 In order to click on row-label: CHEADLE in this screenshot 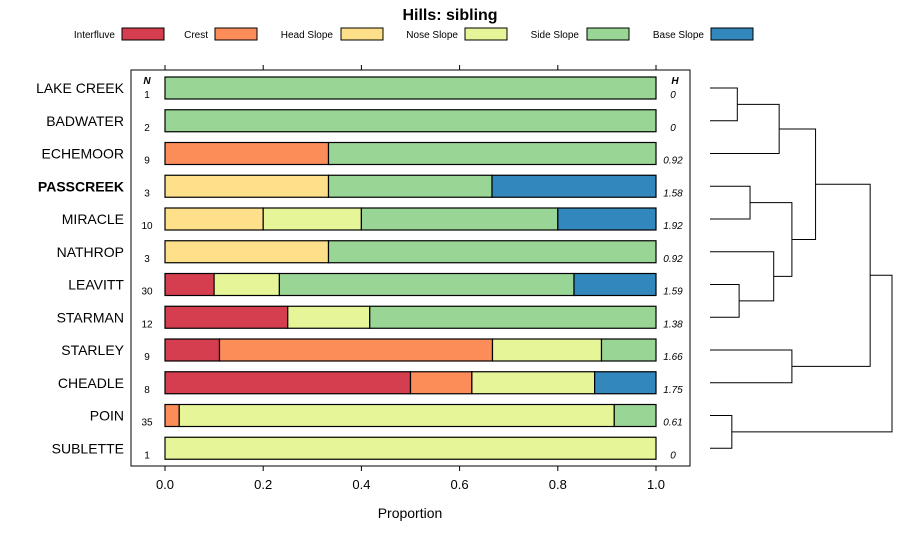, I will do `click(91, 383)`.